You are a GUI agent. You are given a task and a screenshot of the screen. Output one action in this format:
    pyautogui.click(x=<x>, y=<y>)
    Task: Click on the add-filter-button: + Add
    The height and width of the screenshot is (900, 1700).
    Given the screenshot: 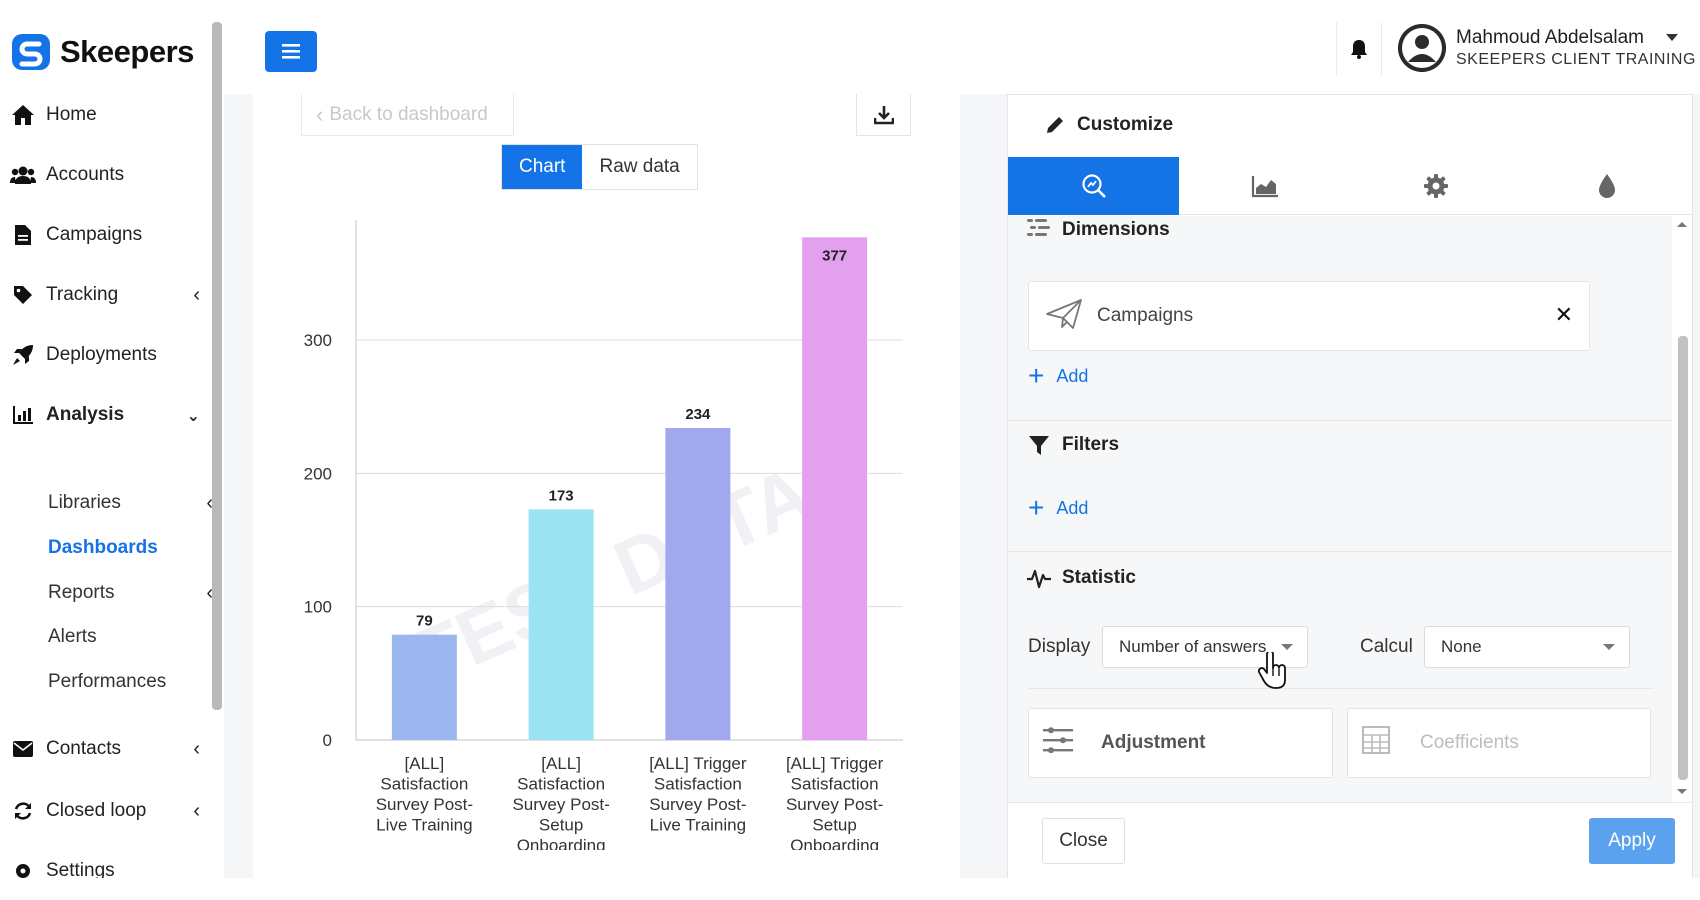 What is the action you would take?
    pyautogui.click(x=1058, y=508)
    